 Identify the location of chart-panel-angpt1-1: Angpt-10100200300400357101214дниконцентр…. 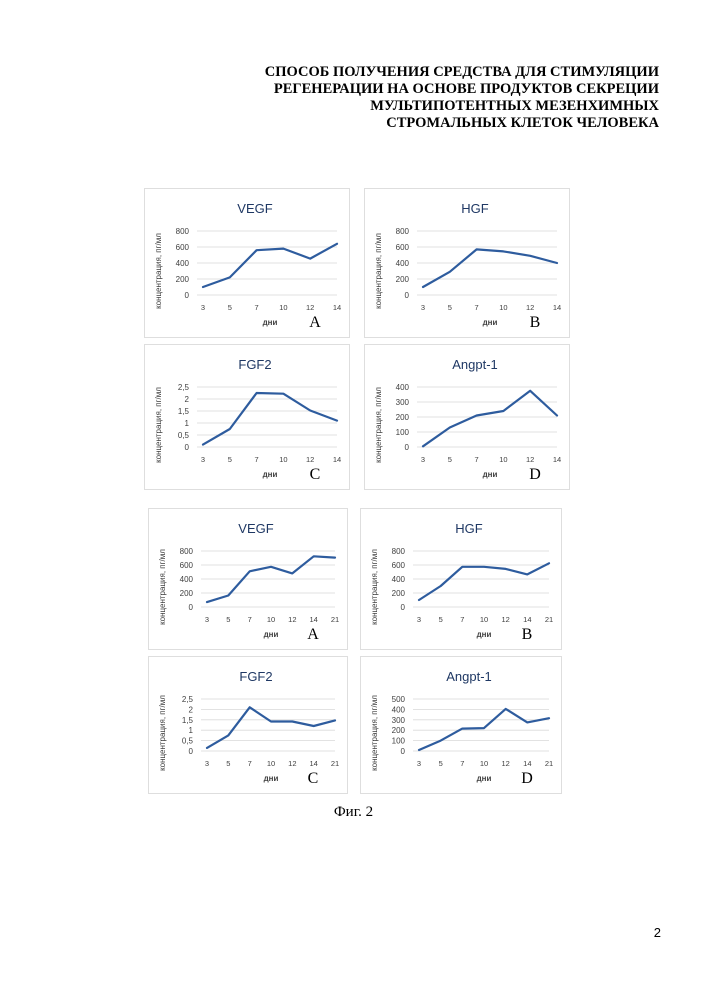
(467, 417).